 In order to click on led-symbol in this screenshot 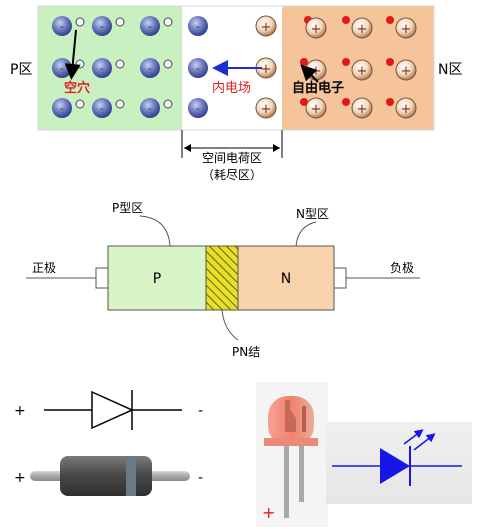, I will do `click(399, 463)`.